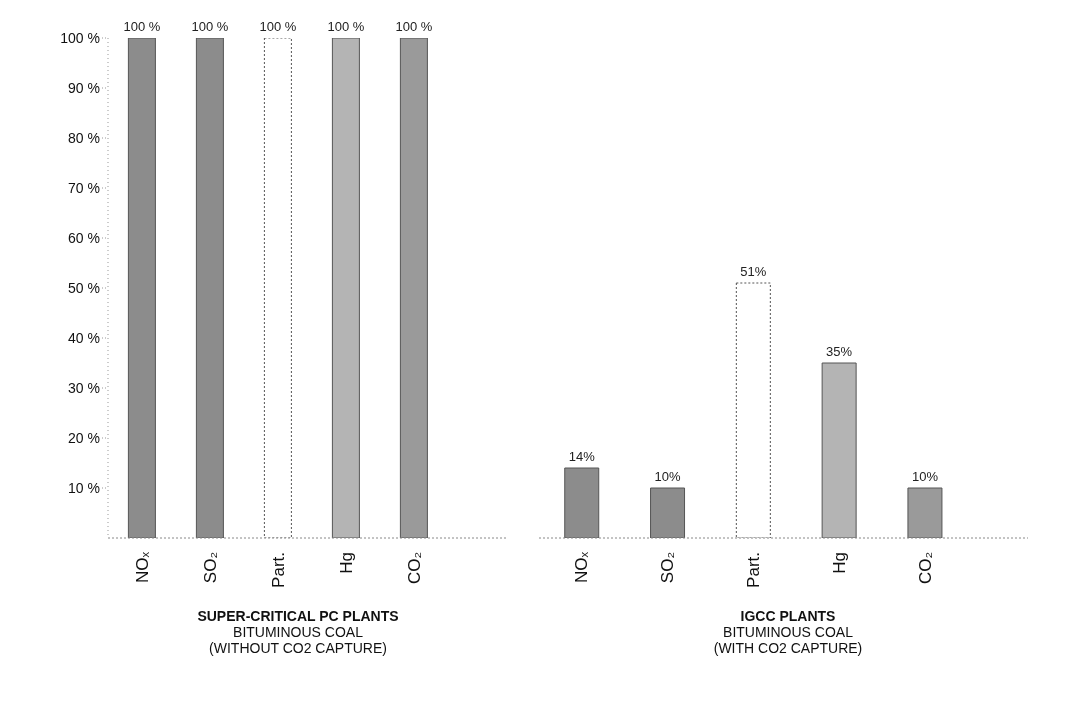  What do you see at coordinates (84, 187) in the screenshot?
I see `y-tick-label: 70 %` at bounding box center [84, 187].